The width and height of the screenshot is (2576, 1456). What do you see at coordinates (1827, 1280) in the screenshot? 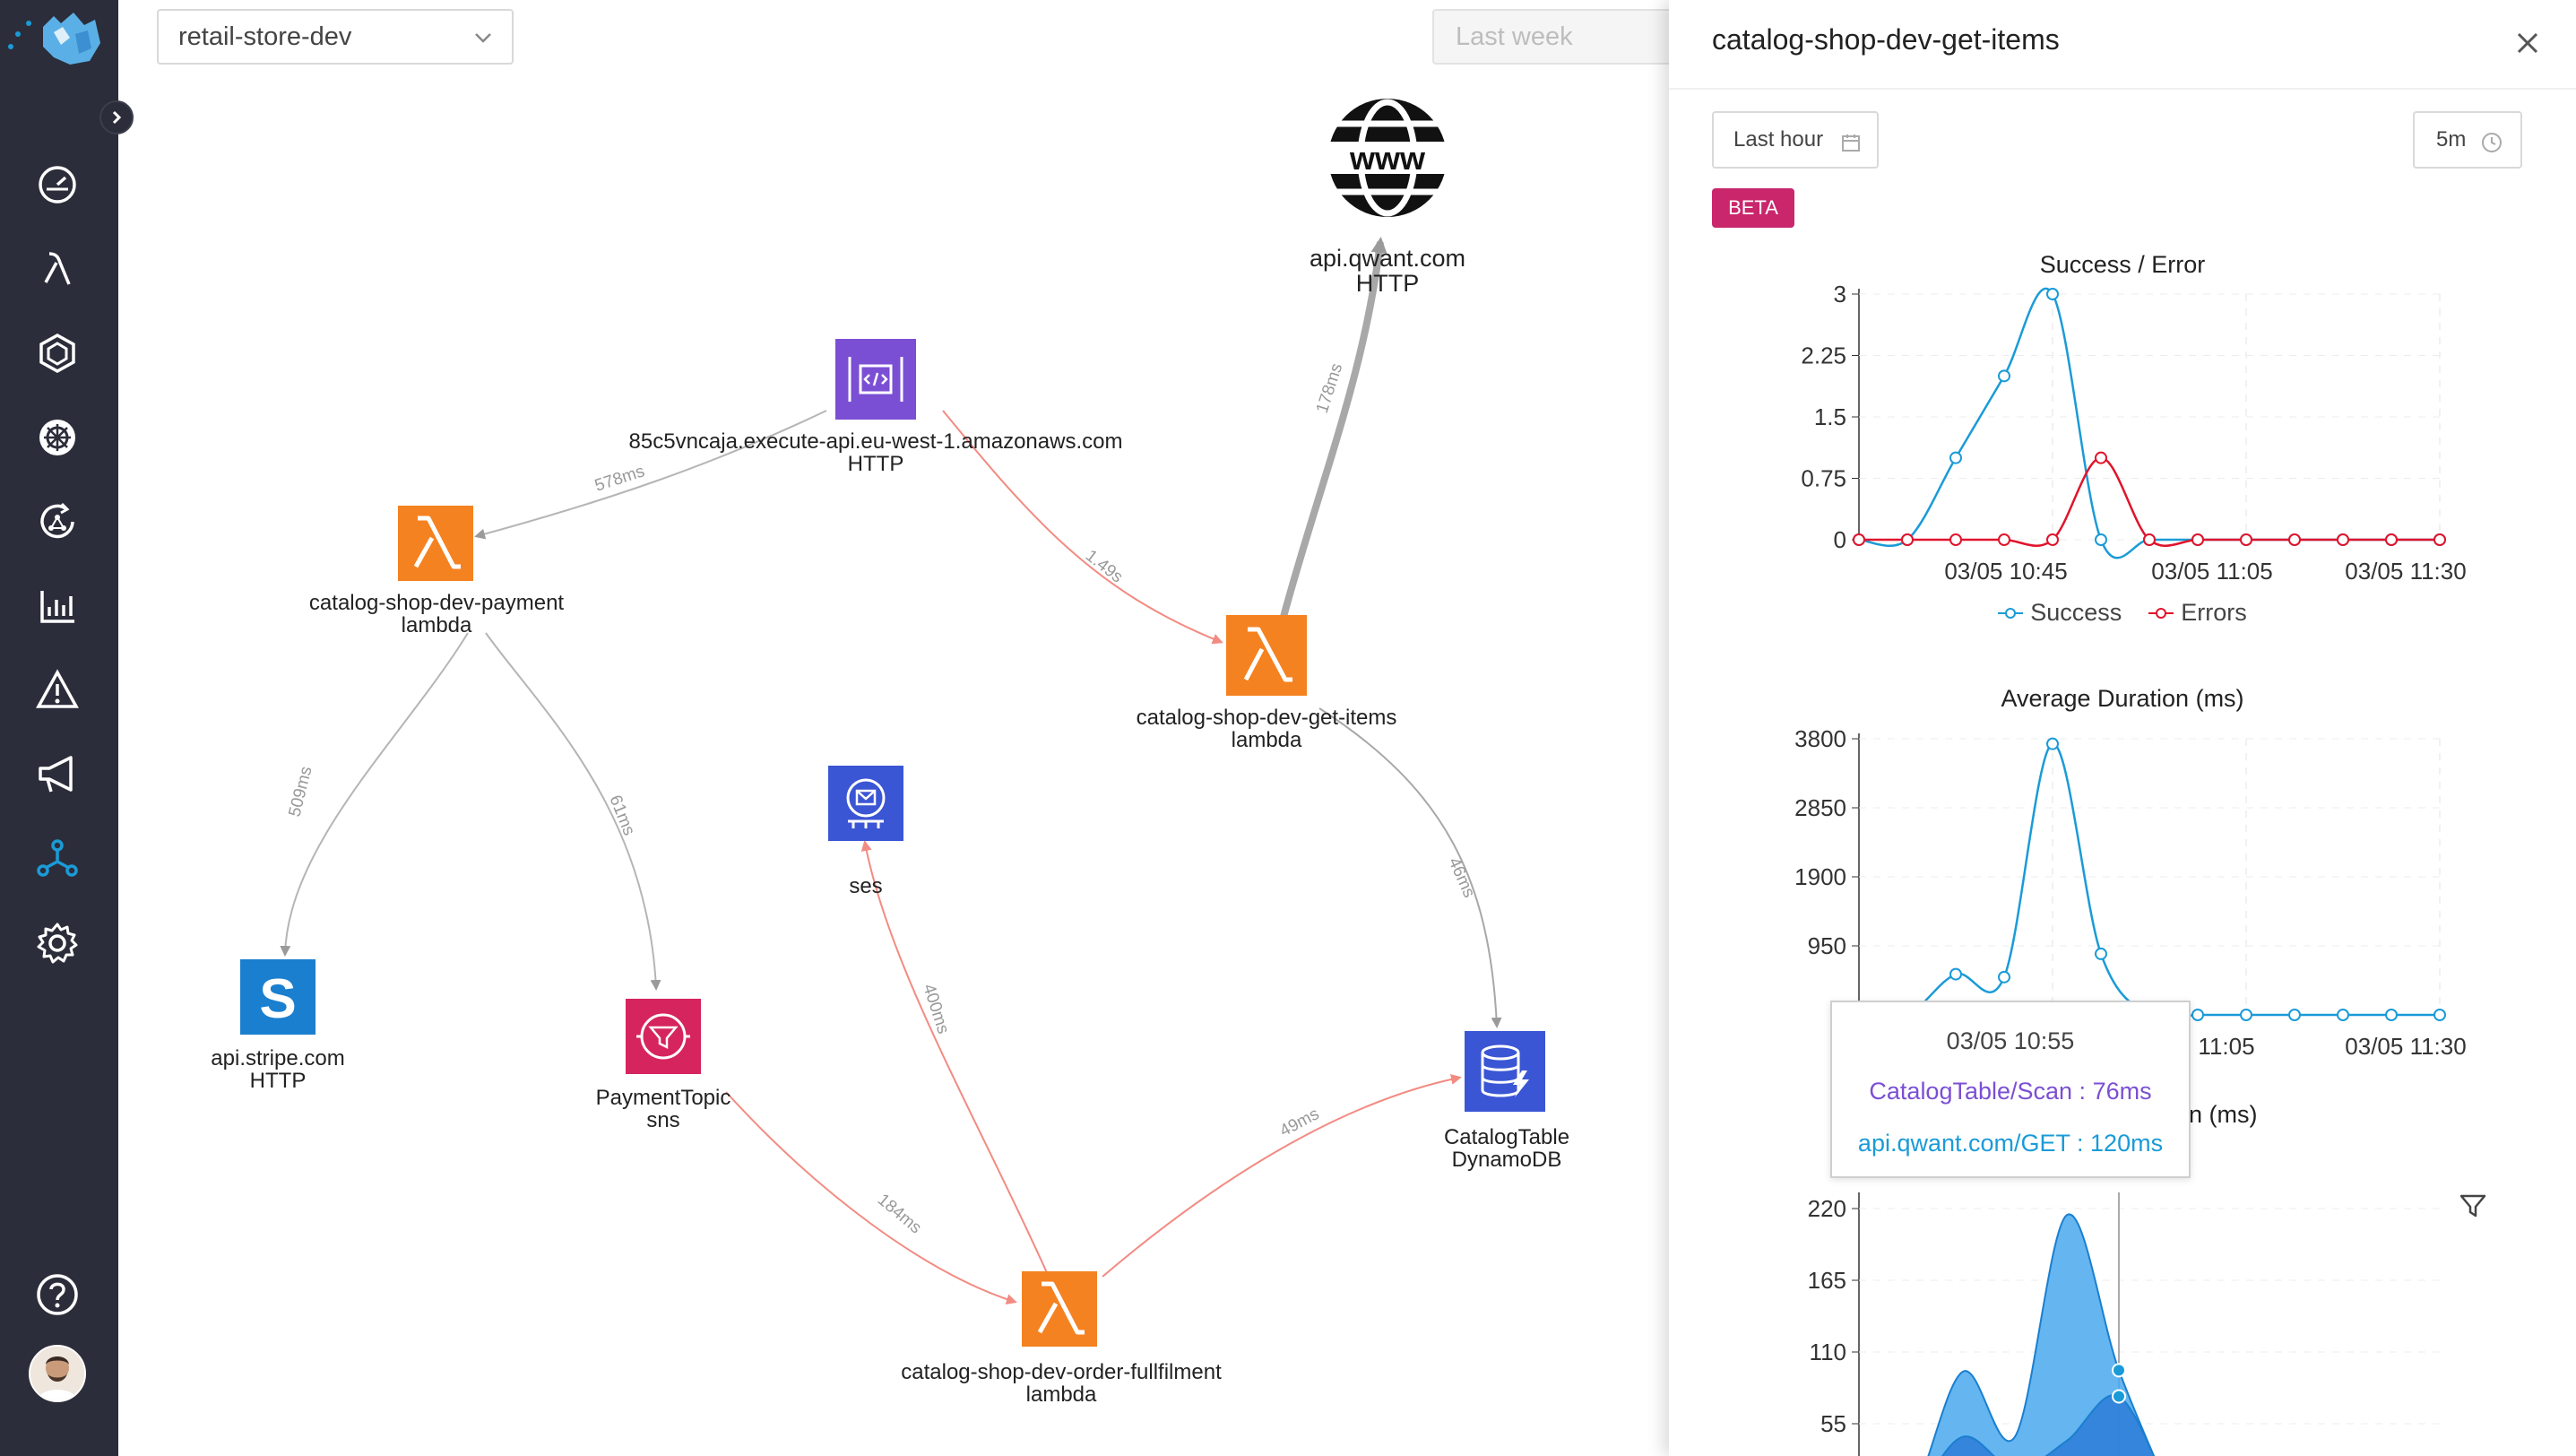
I see `y-tick-label: 165` at bounding box center [1827, 1280].